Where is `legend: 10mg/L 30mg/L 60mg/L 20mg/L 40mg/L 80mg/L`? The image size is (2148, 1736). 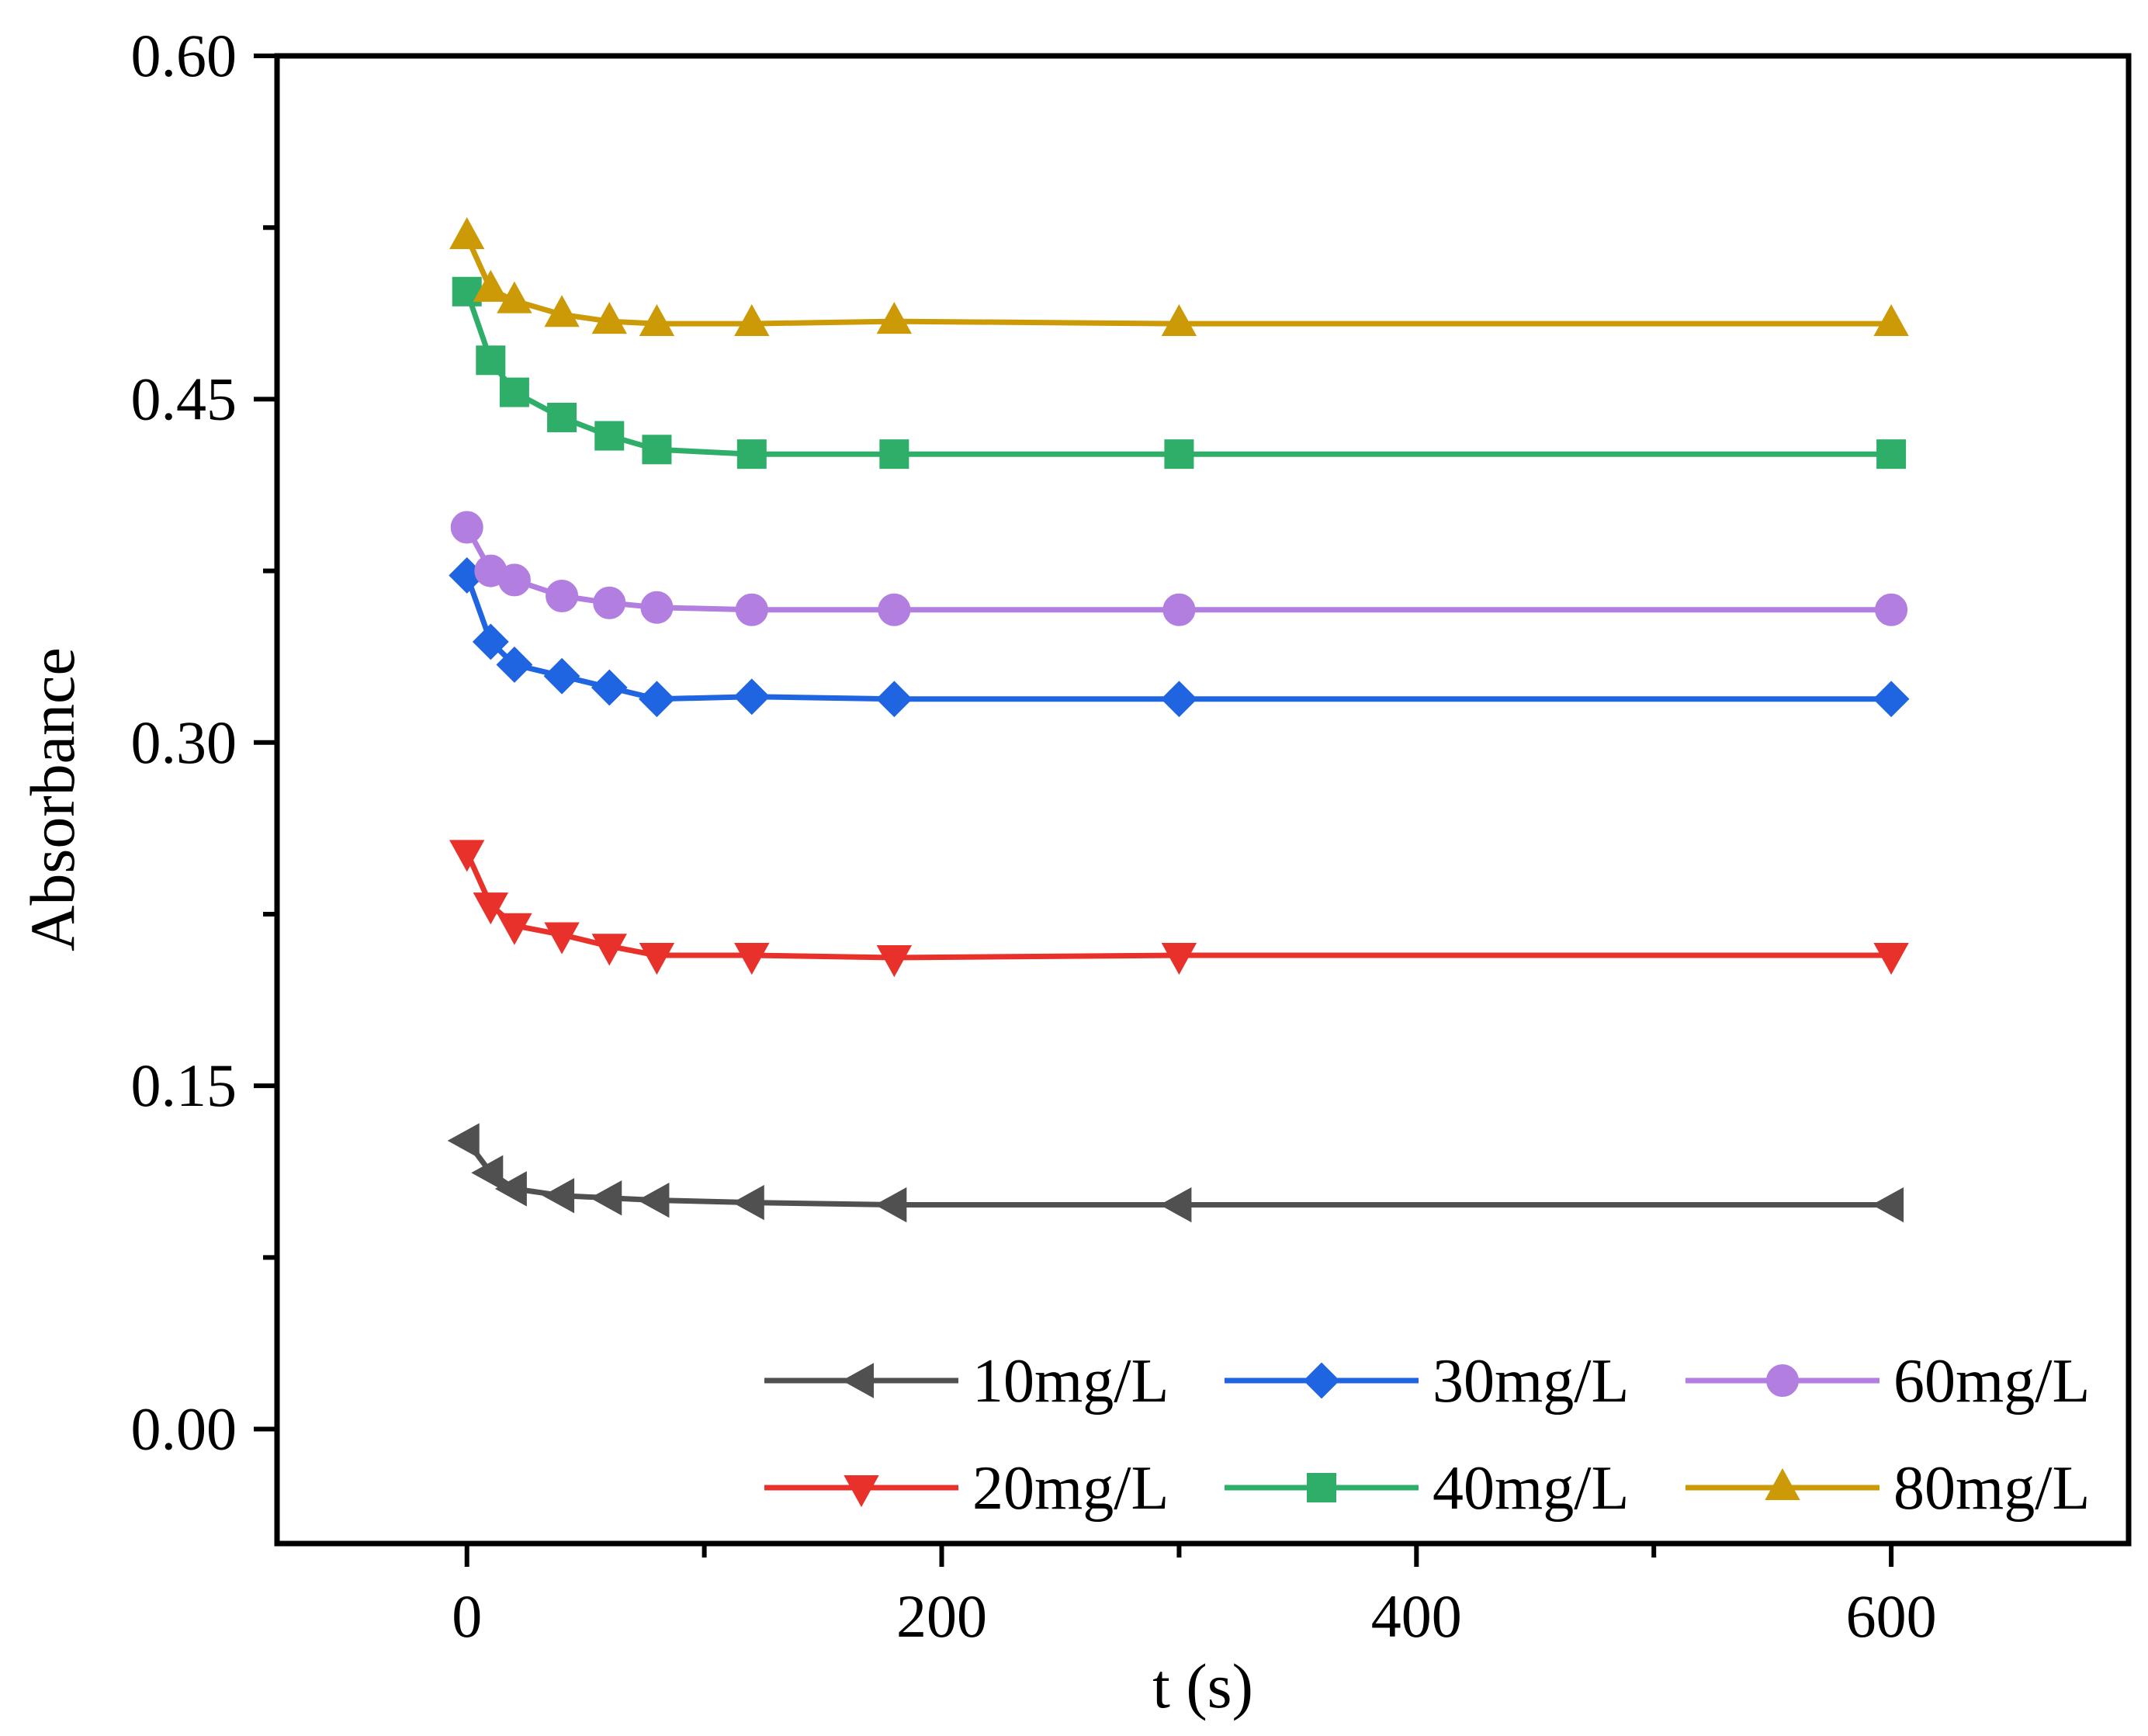 legend: 10mg/L 30mg/L 60mg/L 20mg/L 40mg/L 80mg/L is located at coordinates (1427, 1435).